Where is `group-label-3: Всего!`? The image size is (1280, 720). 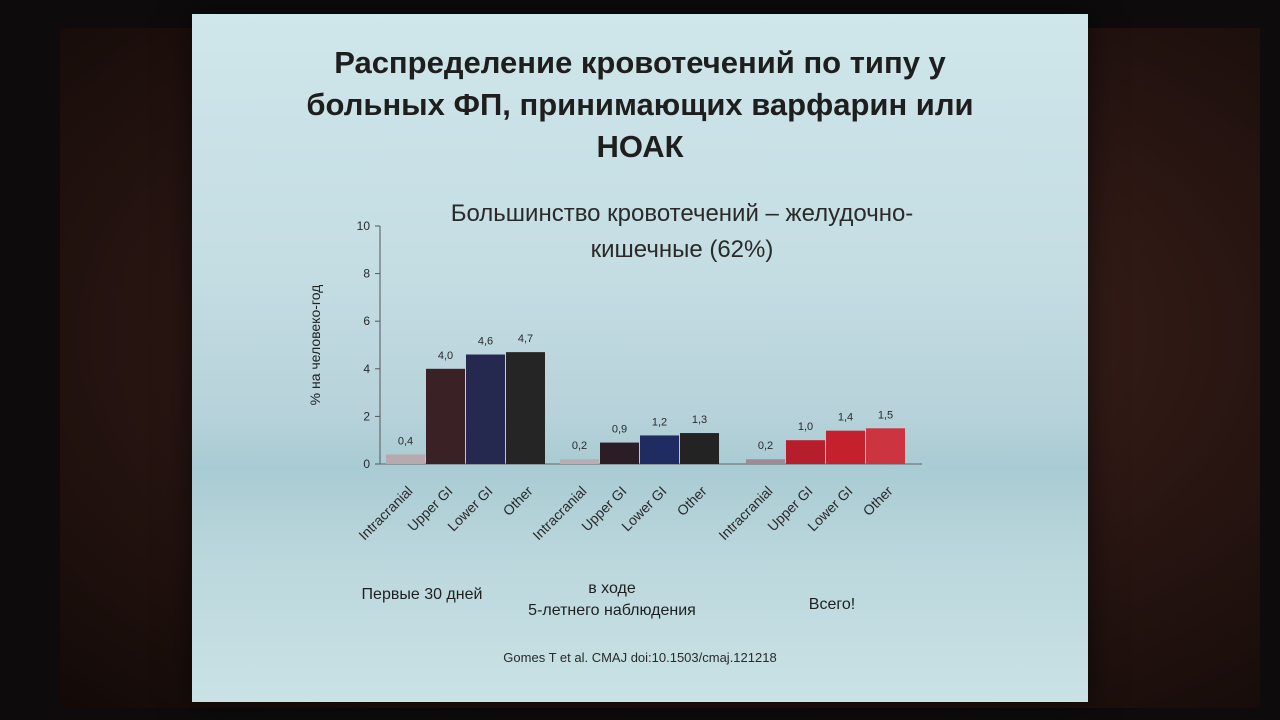 group-label-3: Всего! is located at coordinates (832, 605).